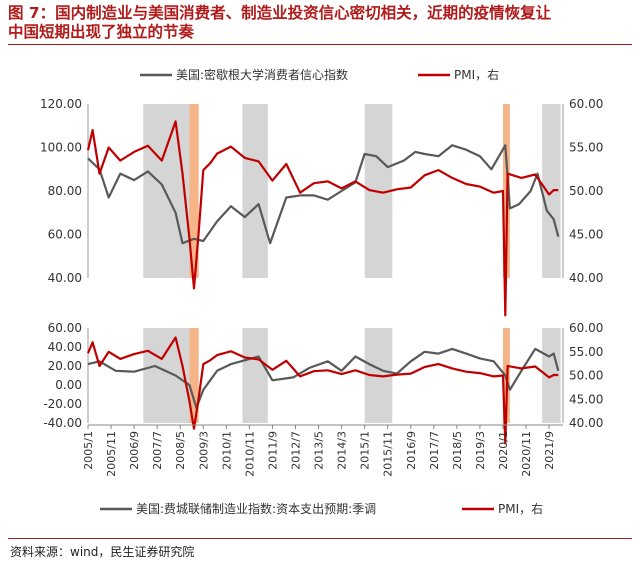  What do you see at coordinates (586, 423) in the screenshot?
I see `right-tick-label-panel-2-5: 40.00` at bounding box center [586, 423].